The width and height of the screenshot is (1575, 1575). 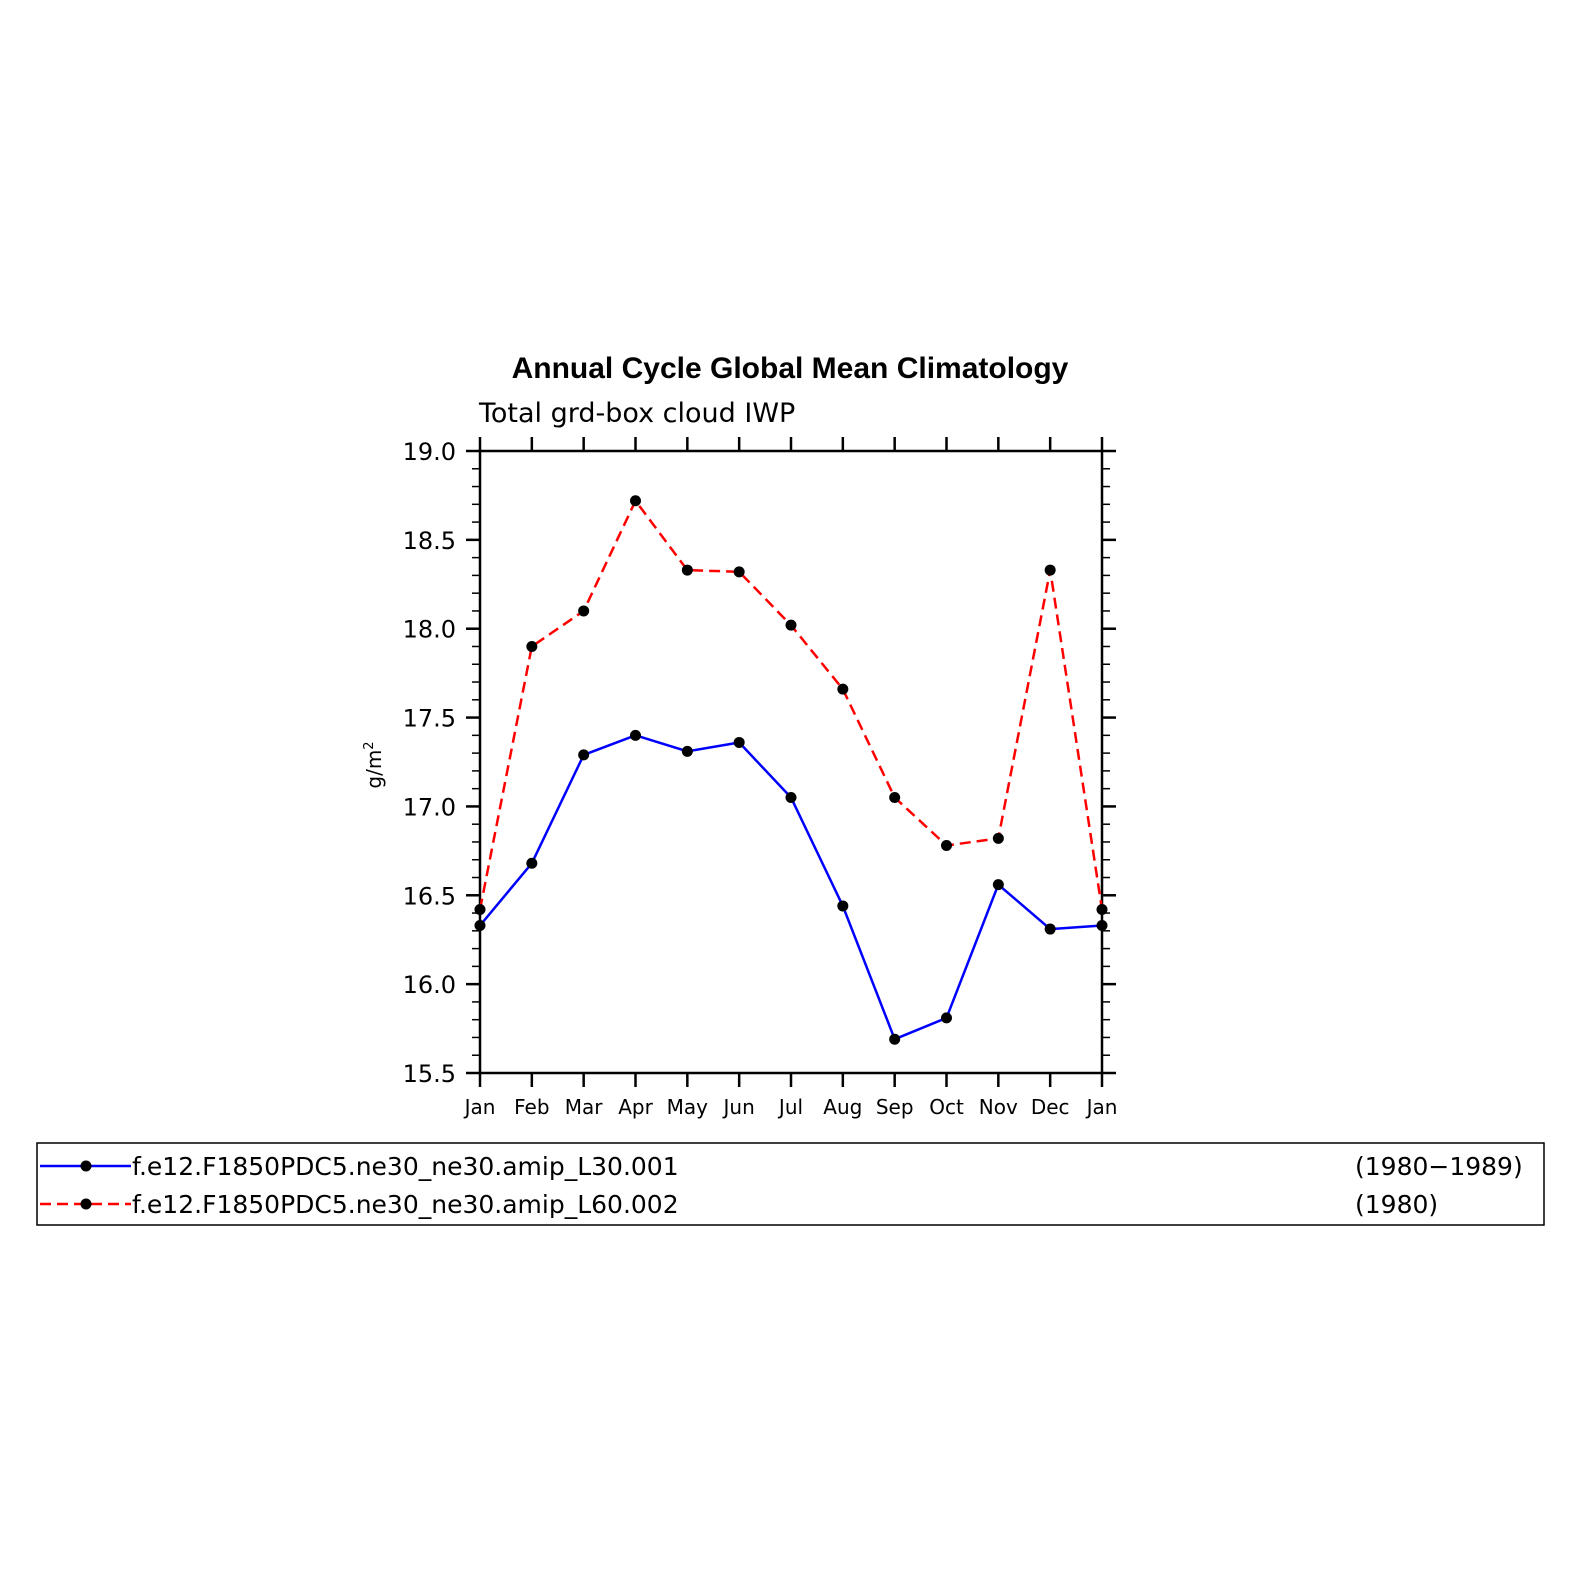 I want to click on y-axis-label-unit: g/m, so click(x=374, y=769).